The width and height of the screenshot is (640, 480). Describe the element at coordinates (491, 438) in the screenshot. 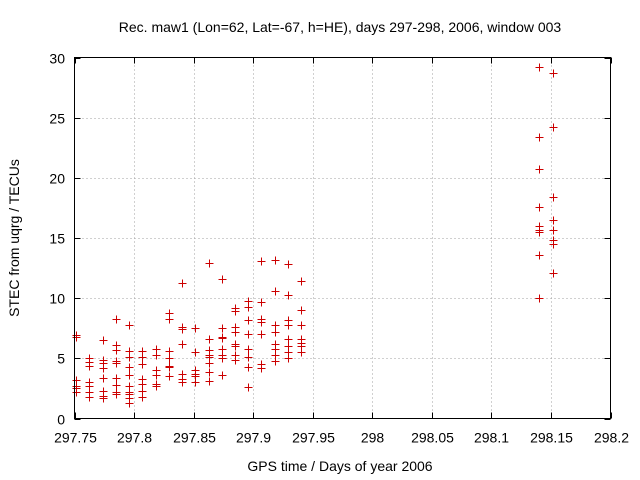

I see `x-tick-label: 298.1` at that location.